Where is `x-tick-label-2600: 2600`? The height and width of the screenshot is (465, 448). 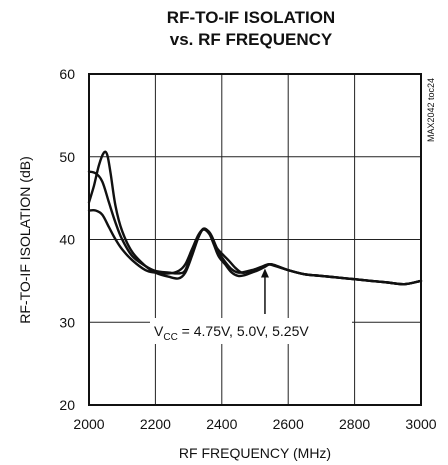 x-tick-label-2600: 2600 is located at coordinates (288, 424).